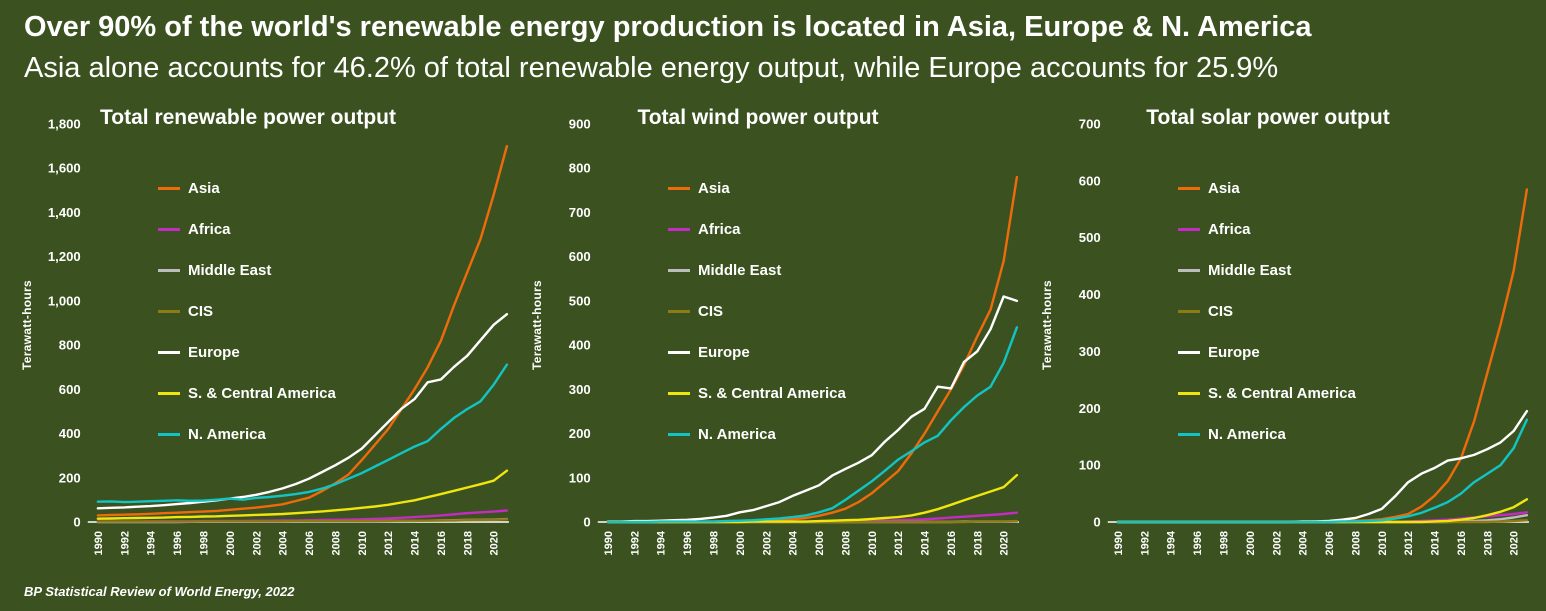 This screenshot has height=611, width=1546. Describe the element at coordinates (679, 393) in the screenshot. I see `legend-swatch-s-central-america` at that location.